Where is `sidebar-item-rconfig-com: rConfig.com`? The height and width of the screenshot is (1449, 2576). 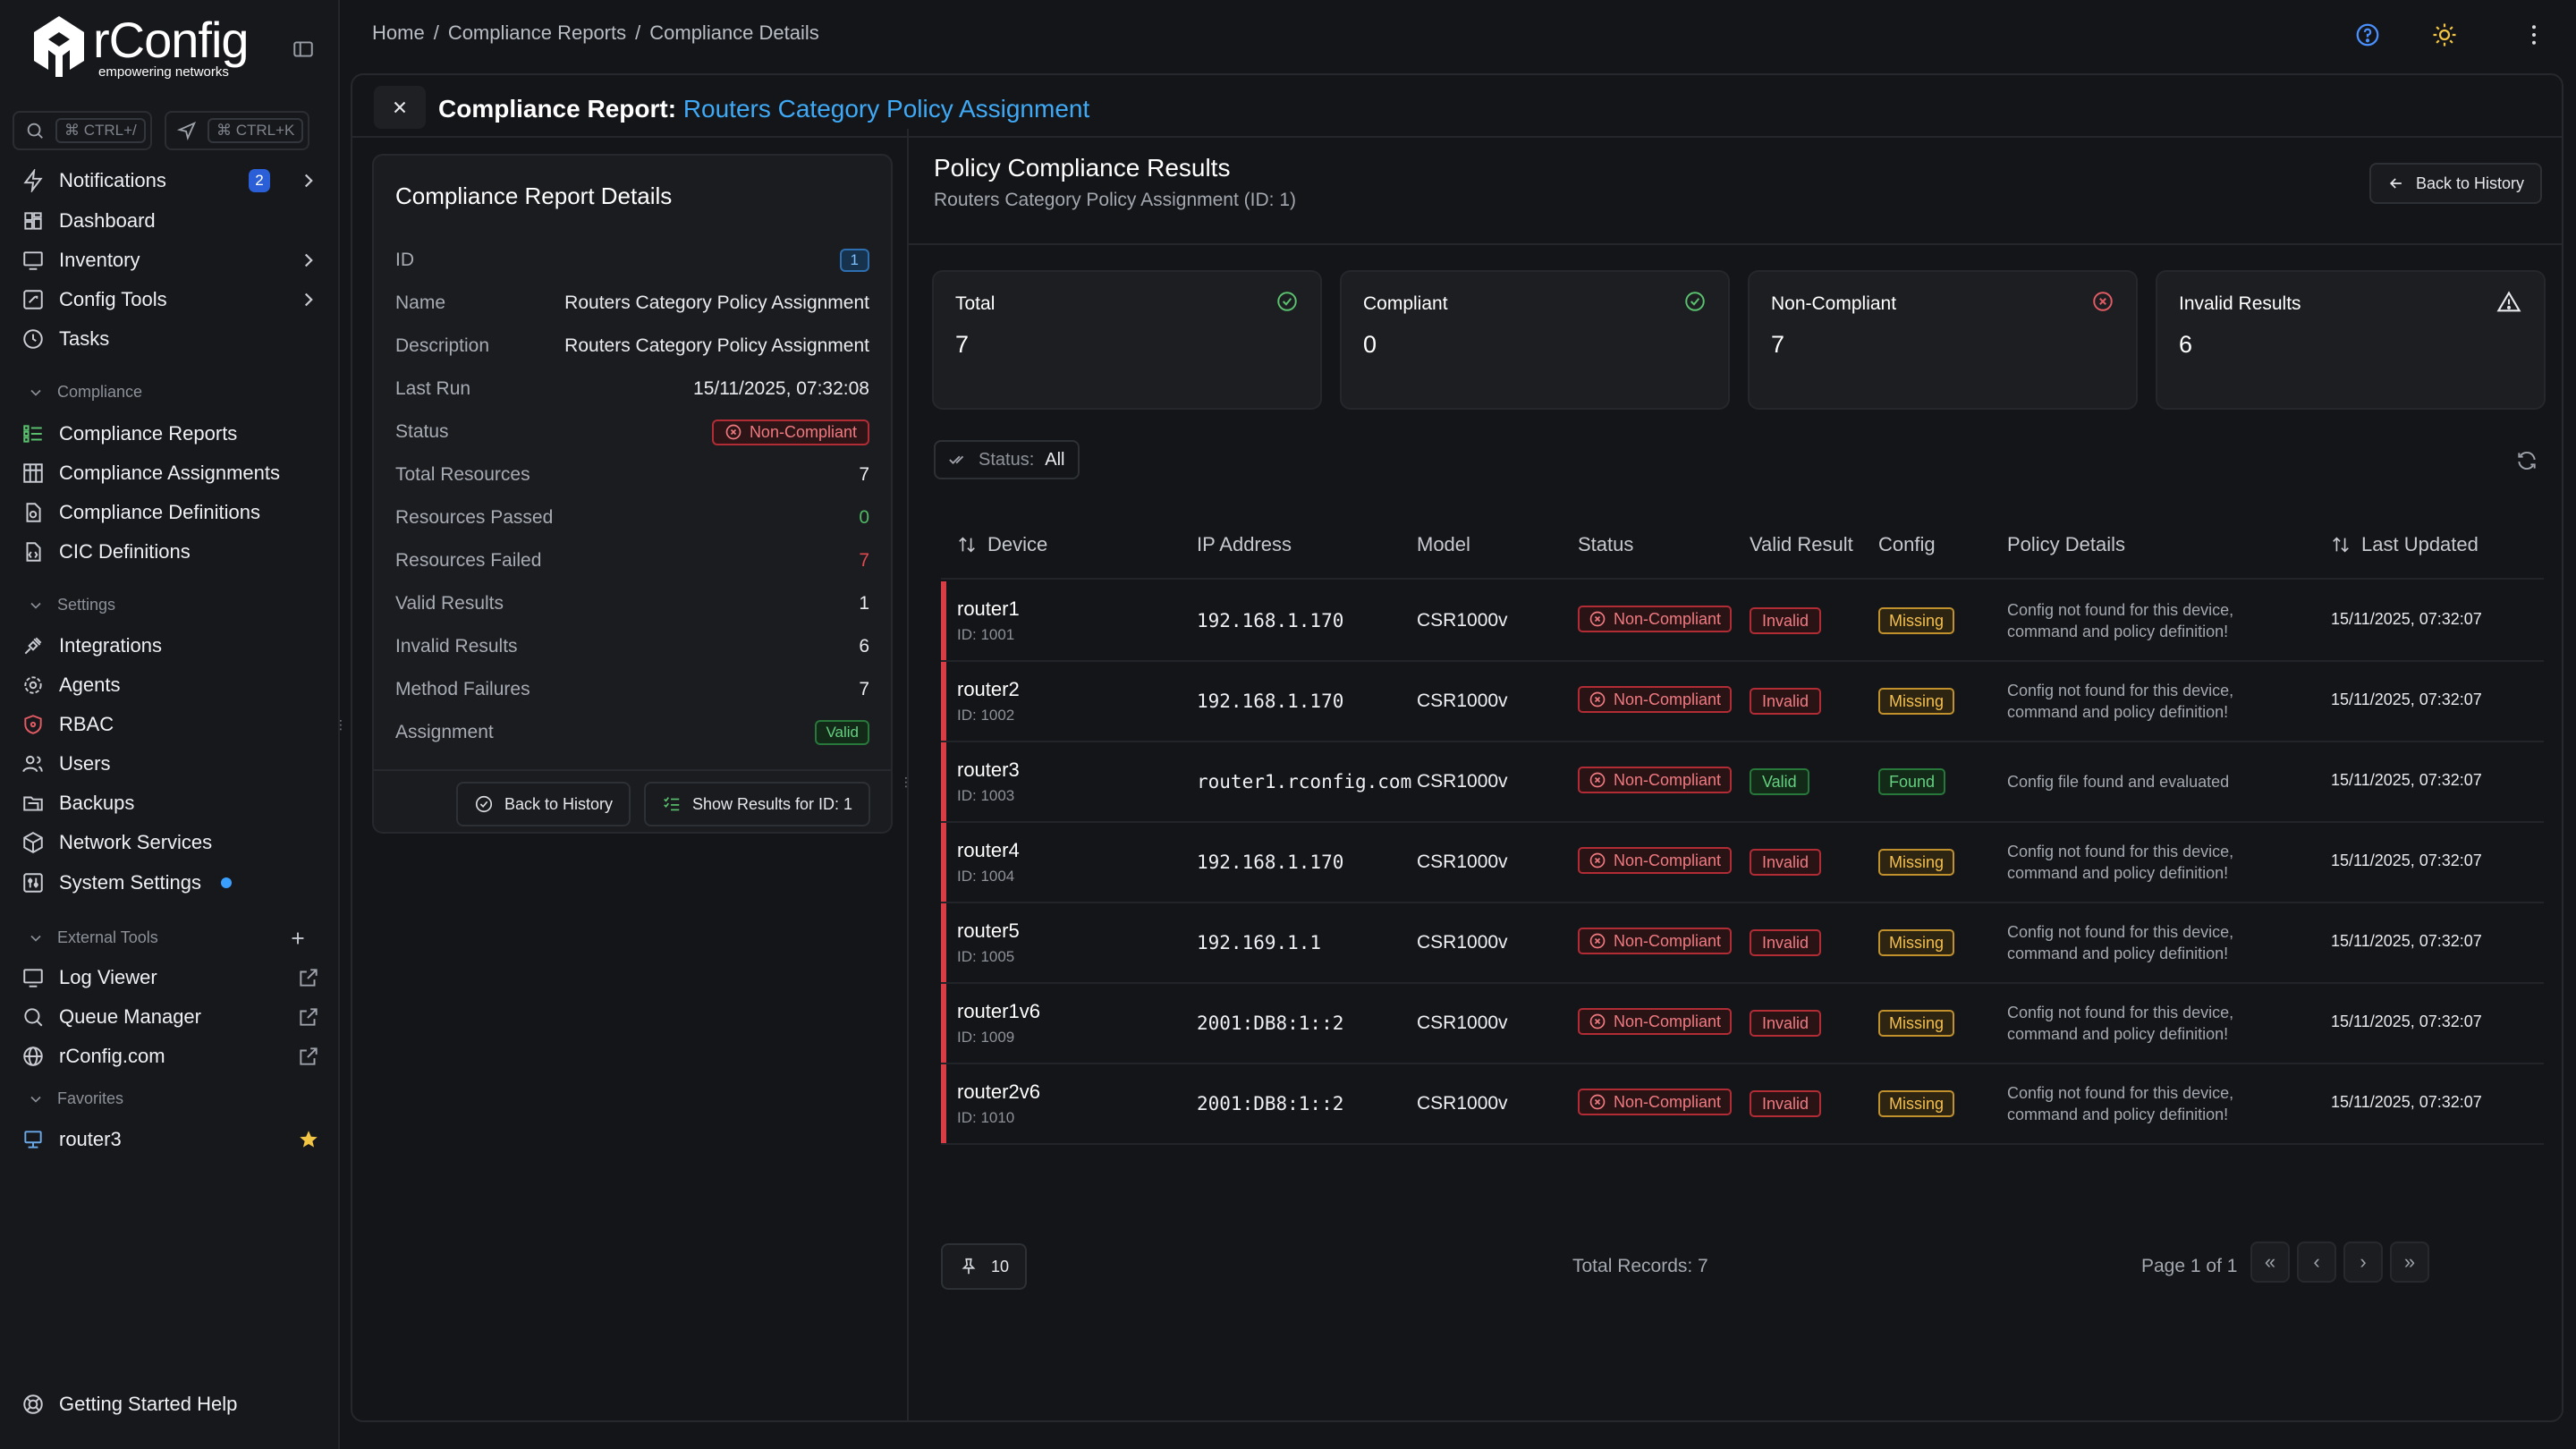
sidebar-item-rconfig-com: rConfig.com is located at coordinates (170, 1056).